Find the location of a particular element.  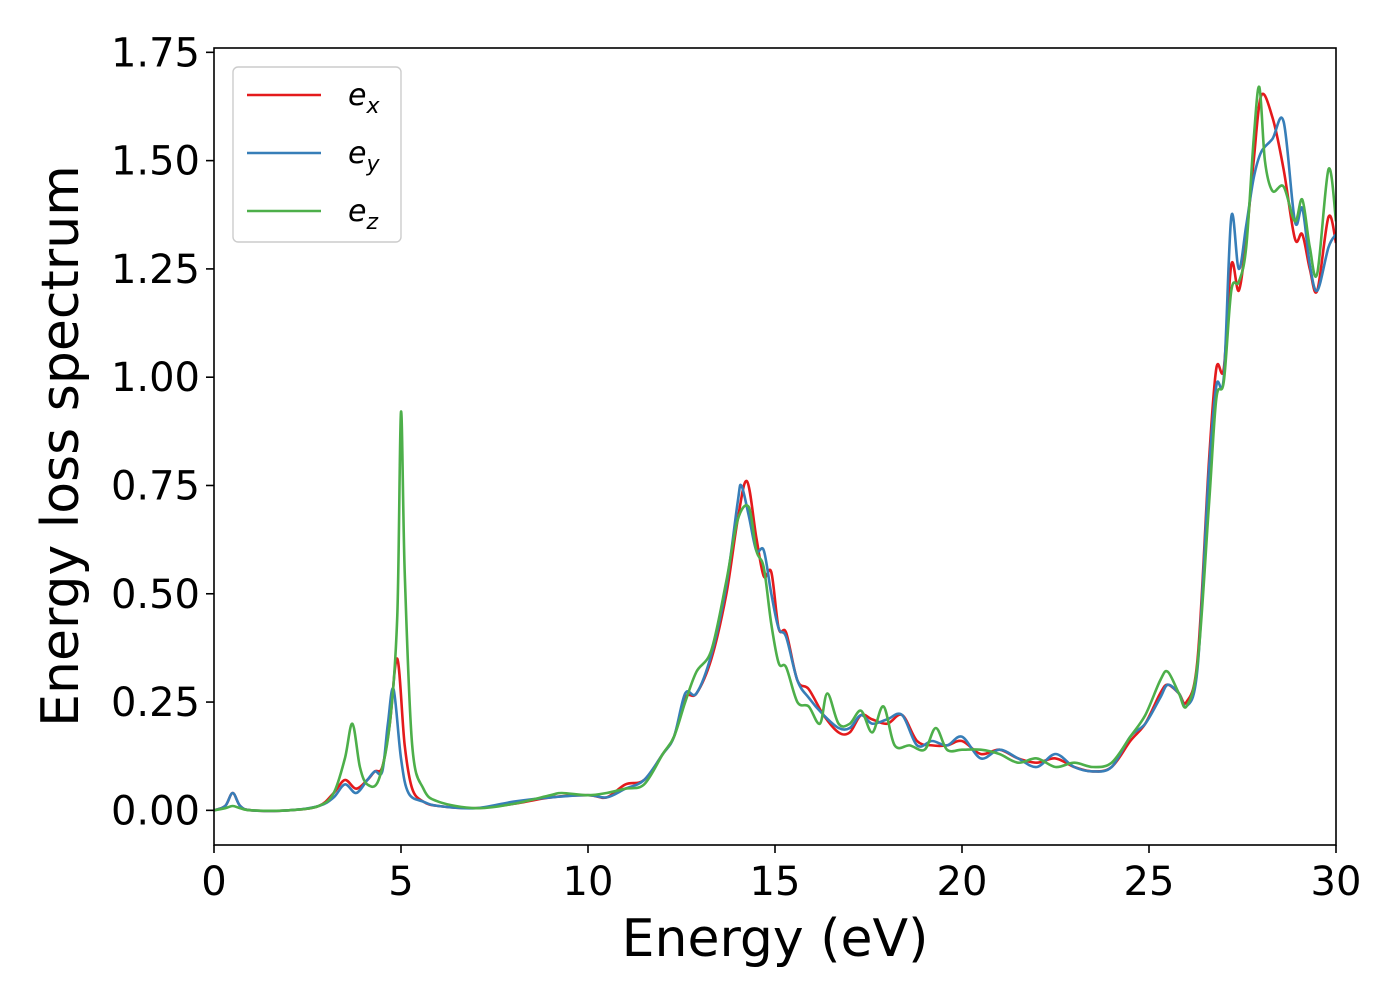

x-tick-label: 0 is located at coordinates (213, 882).